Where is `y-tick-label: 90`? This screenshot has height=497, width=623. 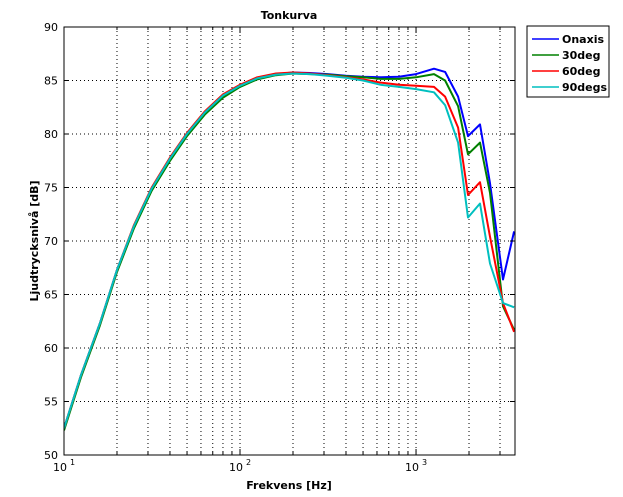
y-tick-label: 90 is located at coordinates (51, 27).